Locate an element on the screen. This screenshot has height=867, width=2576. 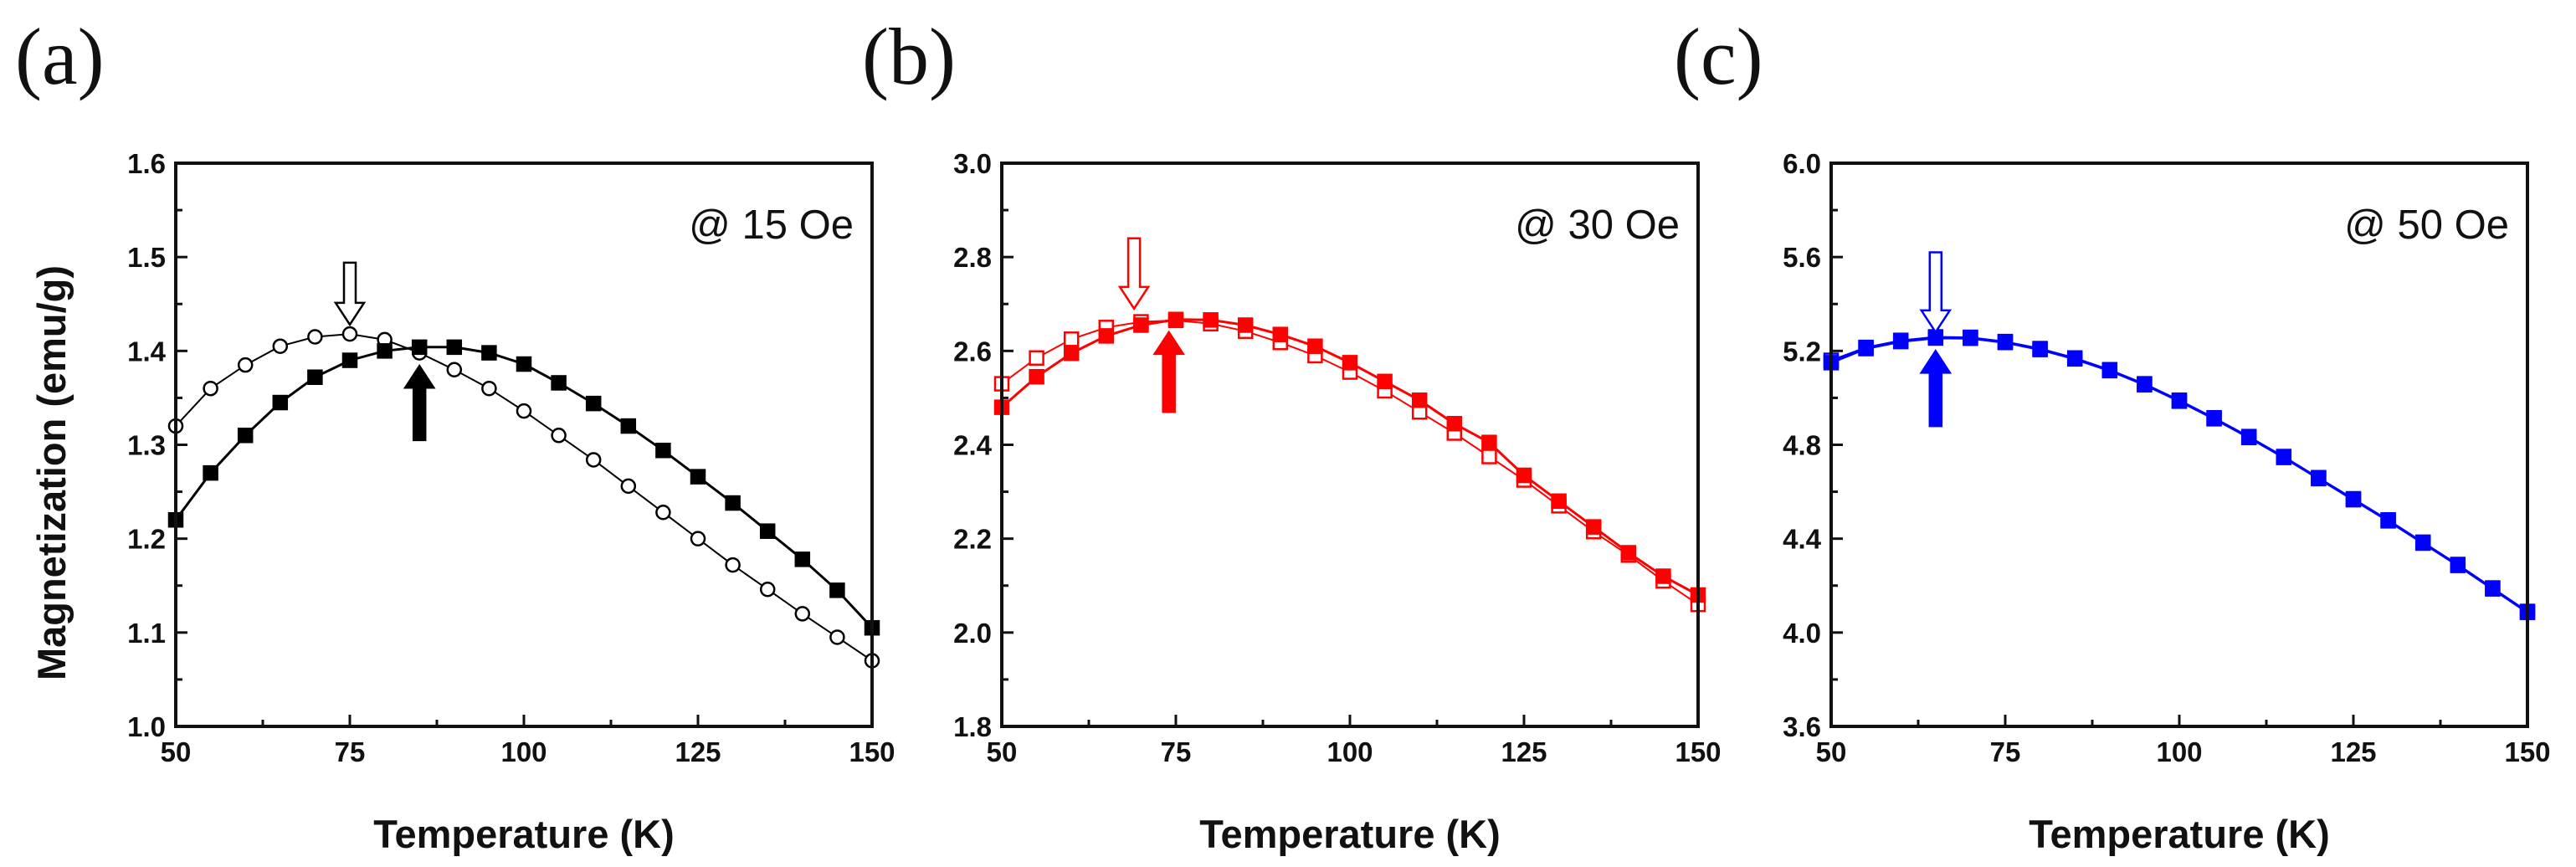
y-tick-label: 2.4 is located at coordinates (973, 446).